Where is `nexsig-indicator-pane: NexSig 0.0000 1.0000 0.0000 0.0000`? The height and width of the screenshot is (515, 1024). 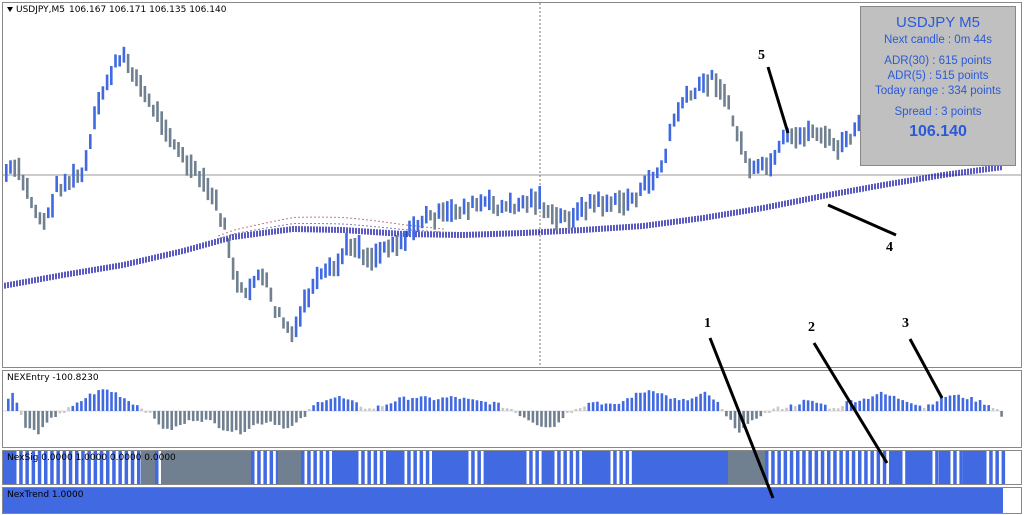 nexsig-indicator-pane: NexSig 0.0000 1.0000 0.0000 0.0000 is located at coordinates (512, 467).